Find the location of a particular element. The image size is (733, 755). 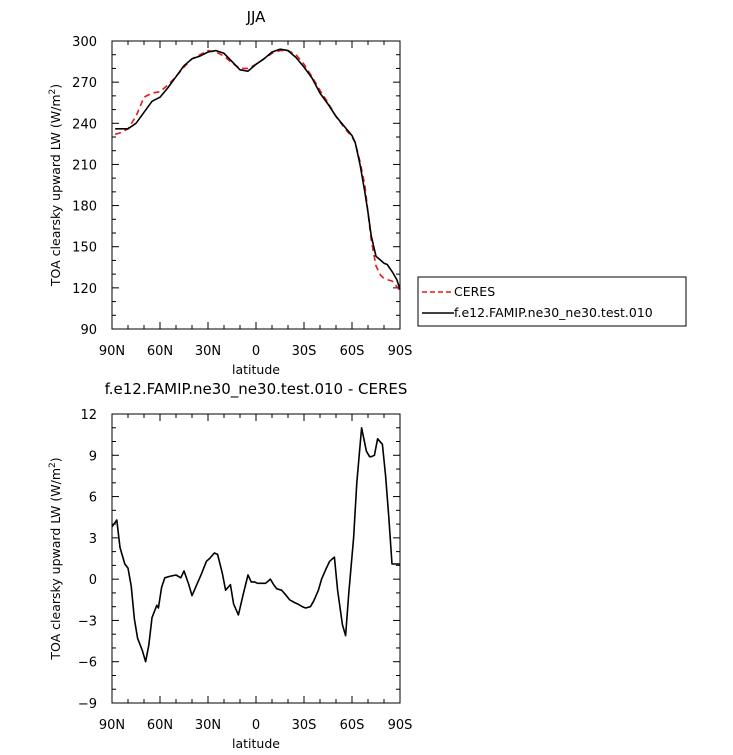

top-y-axis-label-end: ) is located at coordinates (55, 86).